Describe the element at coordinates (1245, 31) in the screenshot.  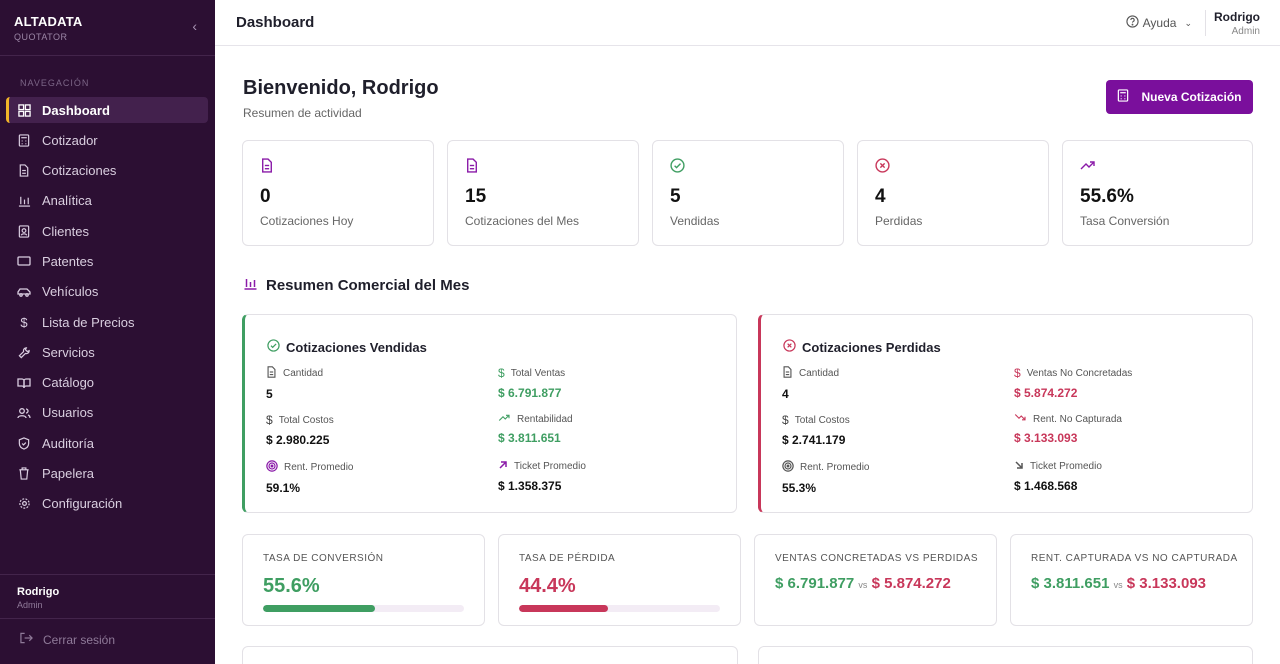
I see `user-role: Admin` at that location.